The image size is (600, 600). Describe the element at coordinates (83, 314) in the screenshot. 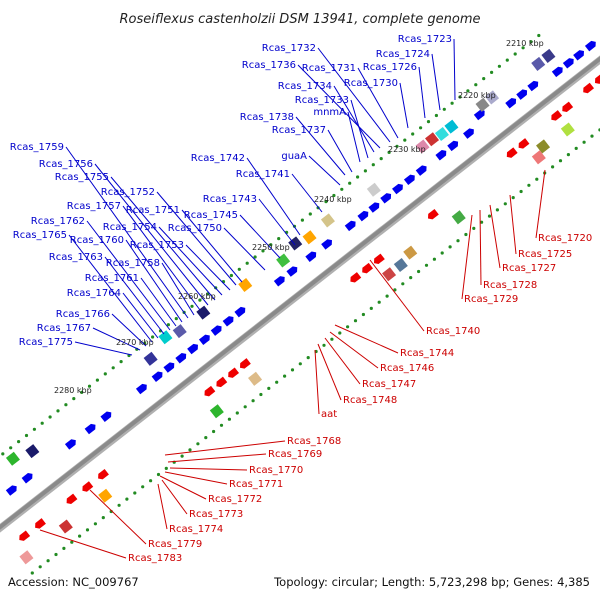

I see `forward-gene-label-rcas-1766: Rcas_1766` at that location.